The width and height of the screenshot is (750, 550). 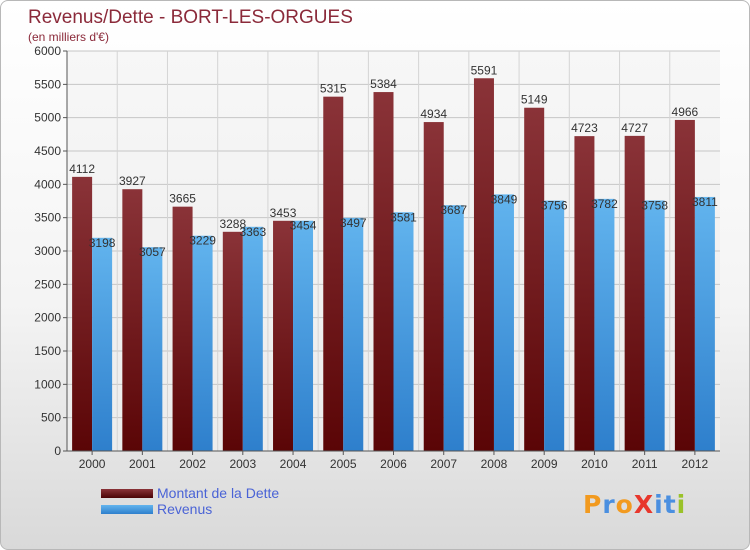 What do you see at coordinates (604, 204) in the screenshot?
I see `data-label-revenus: 3782` at bounding box center [604, 204].